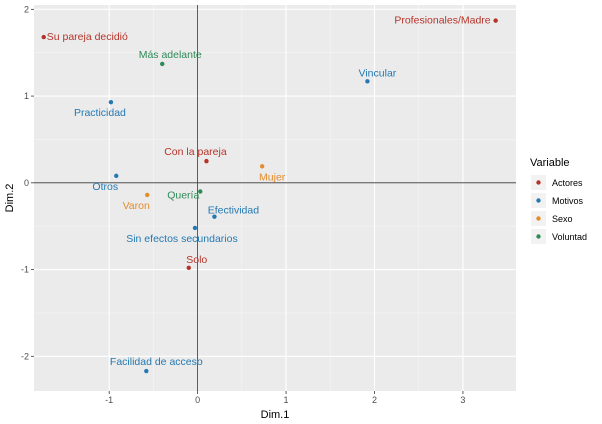 This screenshot has height=424, width=602. What do you see at coordinates (87, 37) in the screenshot?
I see `point-label: Su pareja decidió` at bounding box center [87, 37].